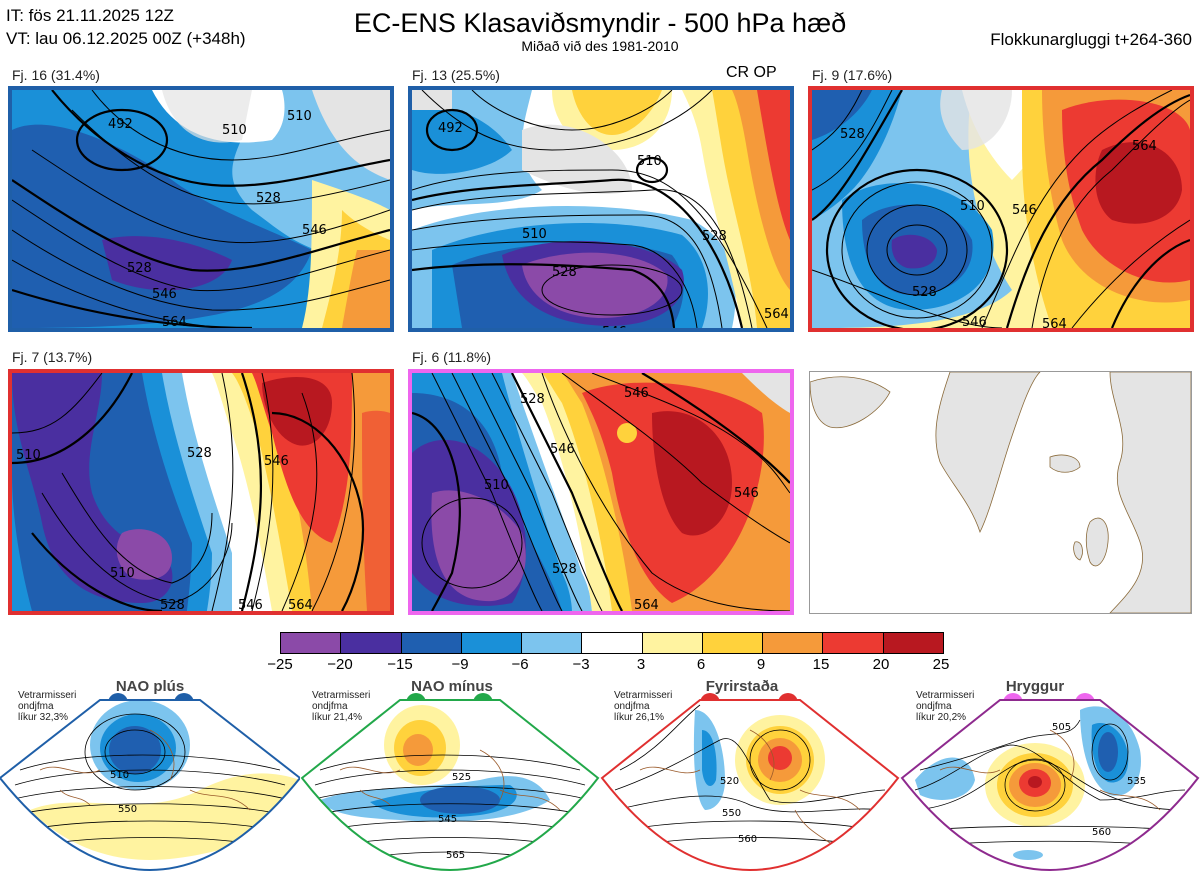 The image size is (1200, 871). Describe the element at coordinates (201, 209) in the screenshot. I see `cluster-map-16: 492 510 510 528 546 564 528 546` at that location.